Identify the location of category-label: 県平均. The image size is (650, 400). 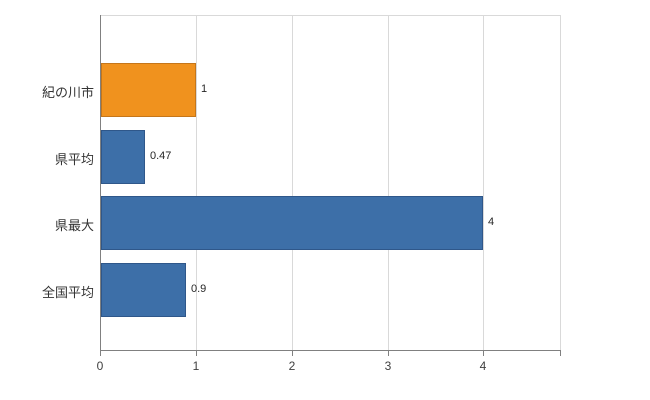
(74, 159).